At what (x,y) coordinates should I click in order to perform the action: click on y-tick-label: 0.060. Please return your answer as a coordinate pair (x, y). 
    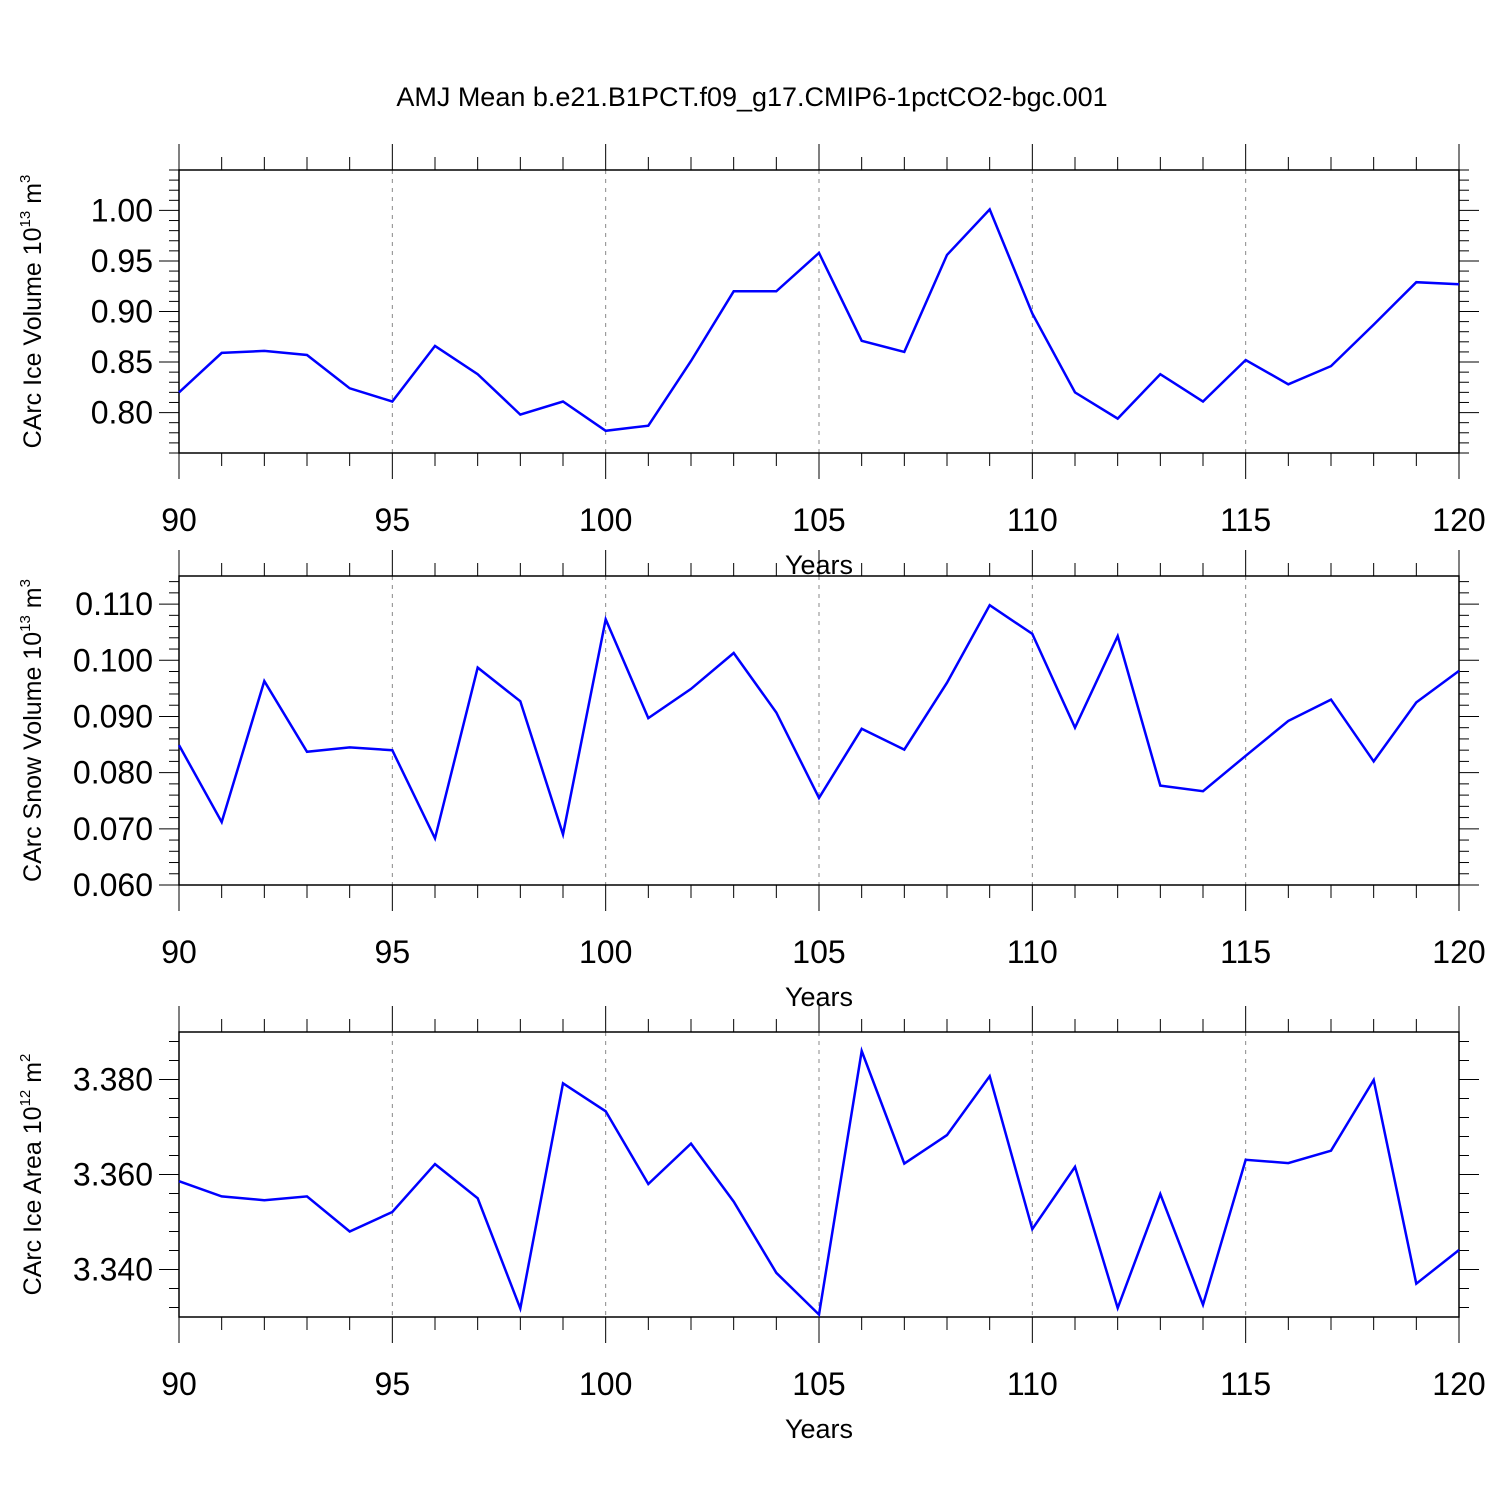
    Looking at the image, I should click on (113, 885).